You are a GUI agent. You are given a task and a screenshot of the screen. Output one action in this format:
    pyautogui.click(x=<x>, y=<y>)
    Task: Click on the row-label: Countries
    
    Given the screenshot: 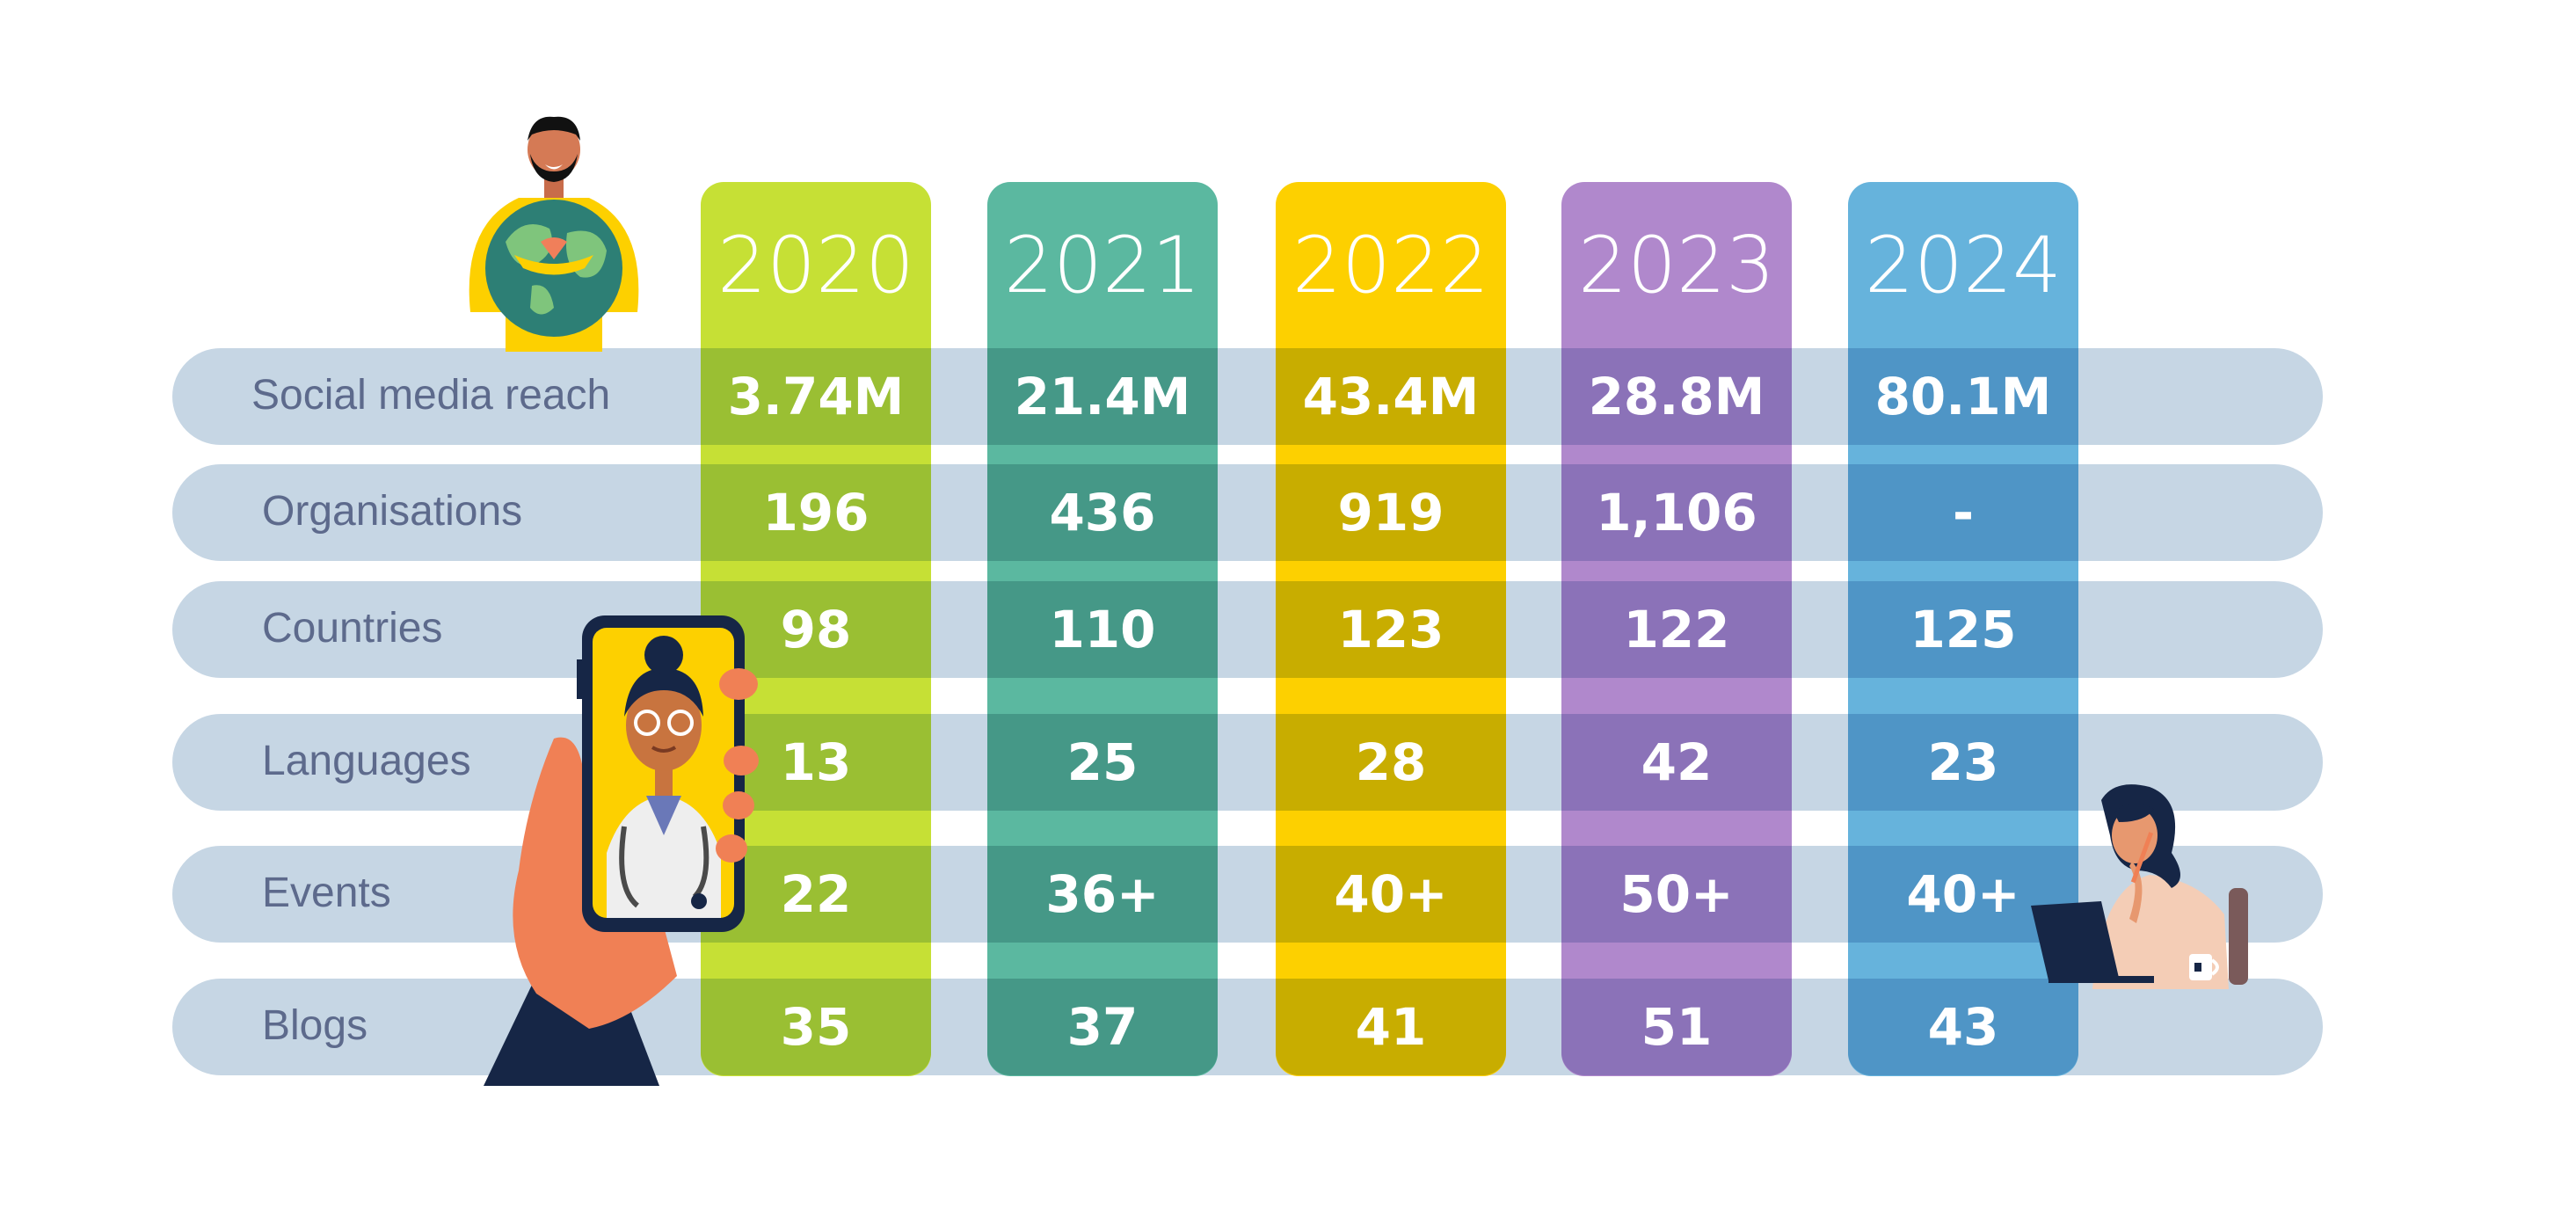 What is the action you would take?
    pyautogui.click(x=352, y=628)
    